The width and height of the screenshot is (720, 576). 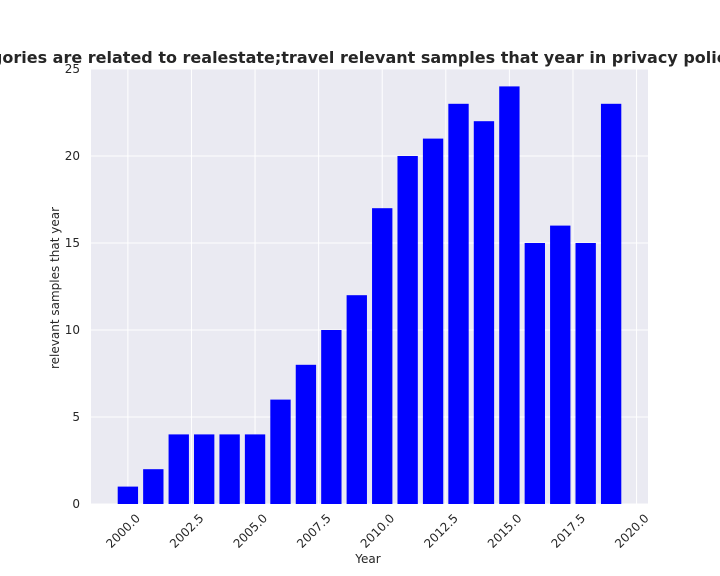 What do you see at coordinates (251, 531) in the screenshot?
I see `x-tick-label: 2005.0` at bounding box center [251, 531].